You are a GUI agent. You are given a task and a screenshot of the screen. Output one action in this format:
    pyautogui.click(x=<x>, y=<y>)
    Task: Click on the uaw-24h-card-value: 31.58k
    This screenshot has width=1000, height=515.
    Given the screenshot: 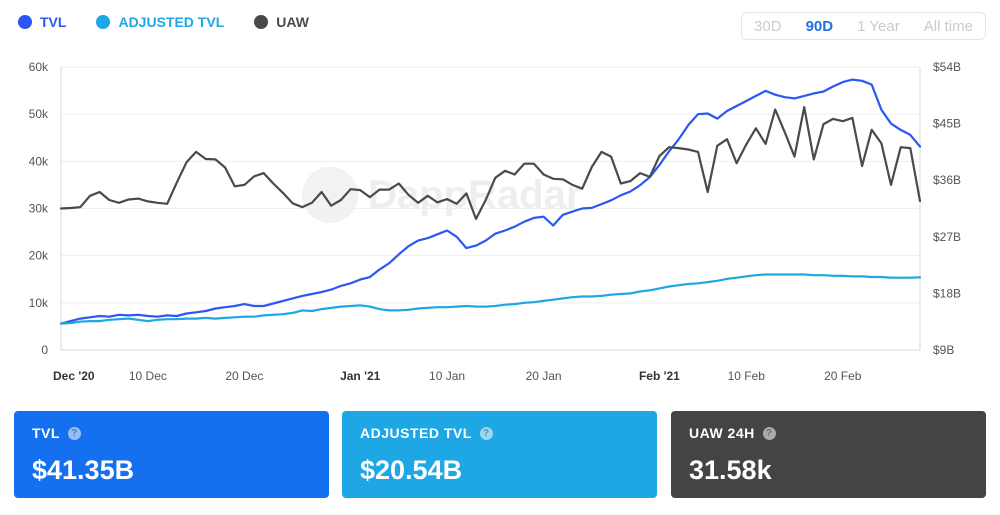 What is the action you would take?
    pyautogui.click(x=730, y=470)
    